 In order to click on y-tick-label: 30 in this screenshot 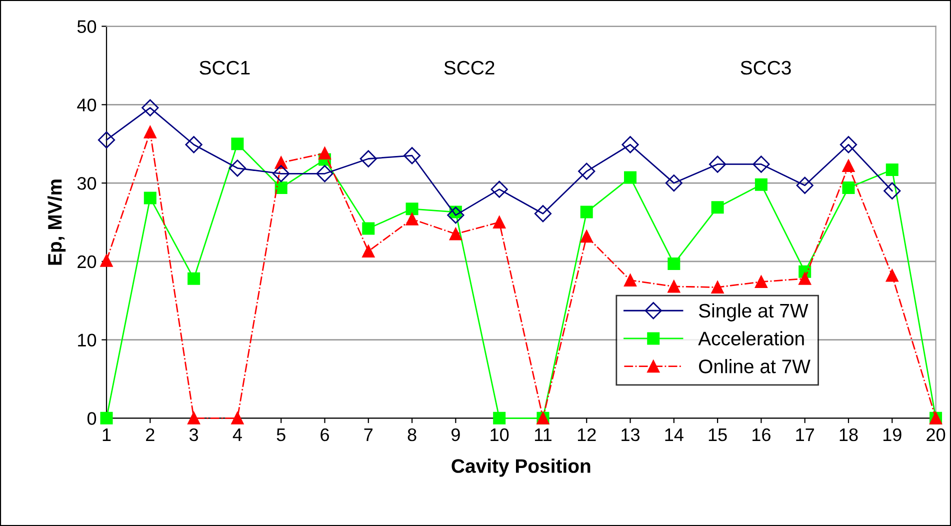, I will do `click(86, 183)`.